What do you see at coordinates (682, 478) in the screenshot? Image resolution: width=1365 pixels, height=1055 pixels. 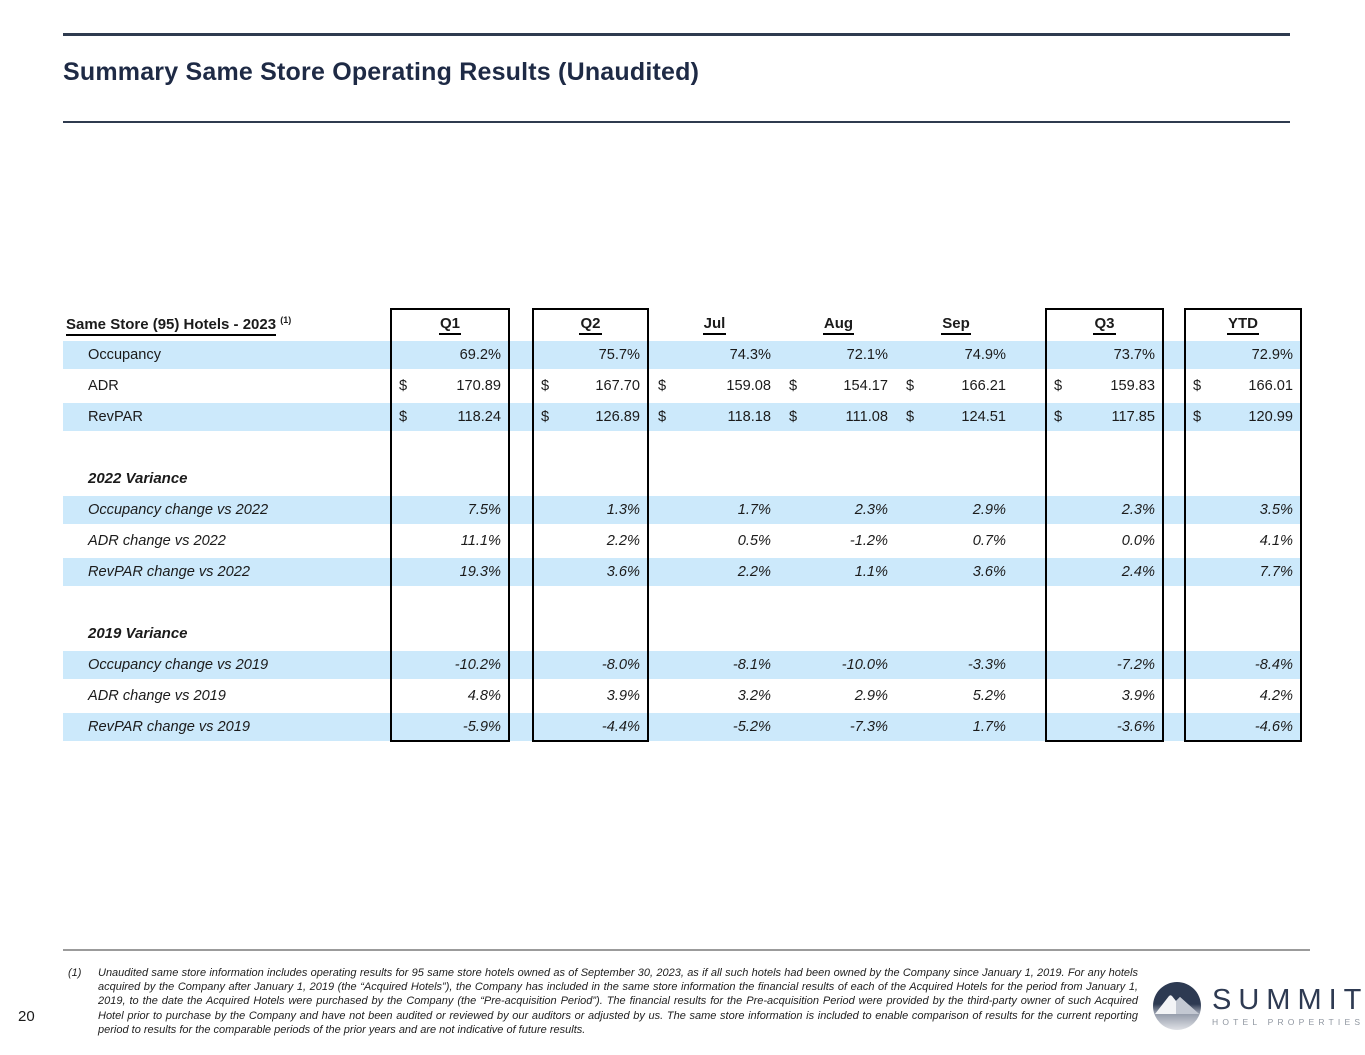 I see `section-title-row: 2022 Variance` at bounding box center [682, 478].